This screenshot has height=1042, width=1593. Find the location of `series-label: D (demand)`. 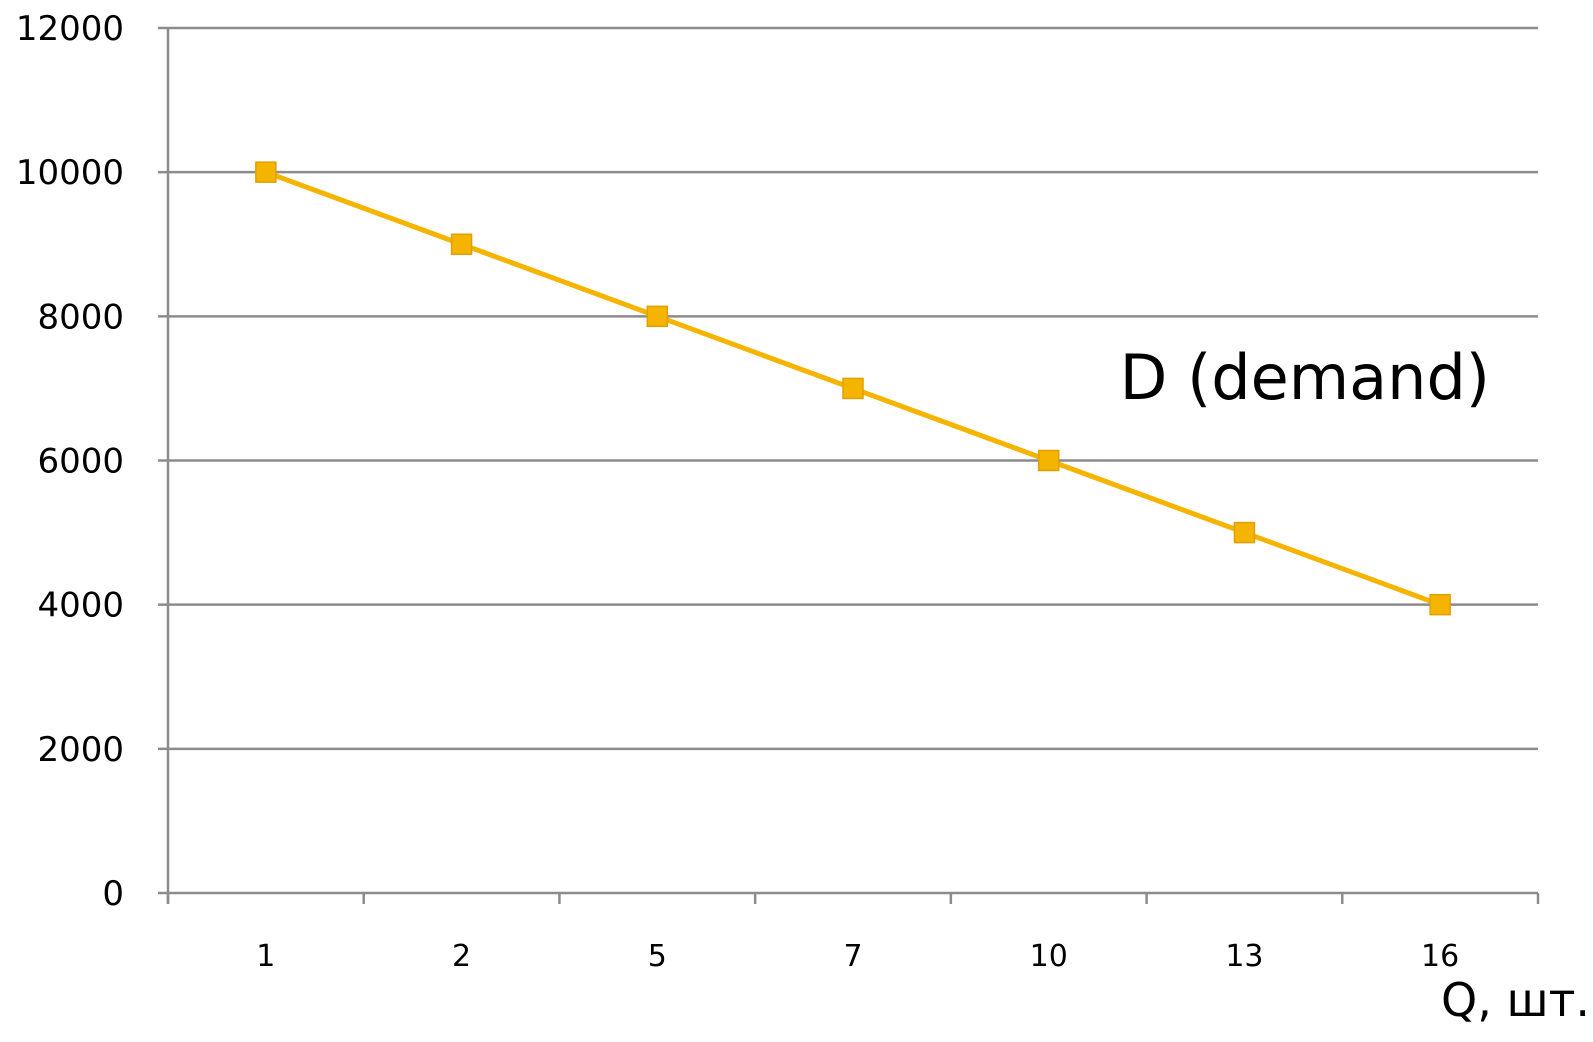

series-label: D (demand) is located at coordinates (1305, 377).